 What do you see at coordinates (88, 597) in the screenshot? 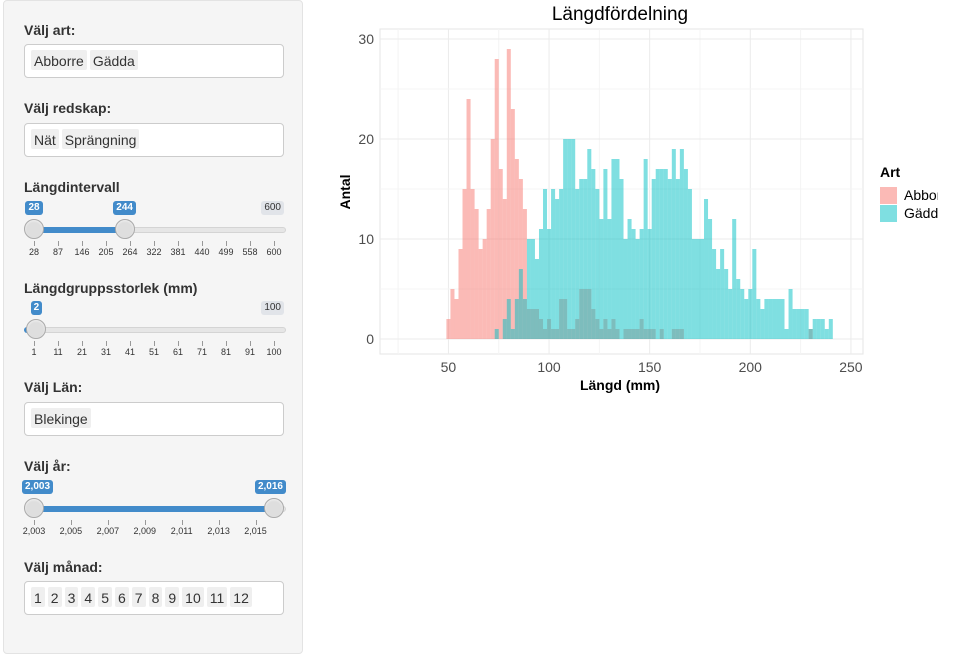
I see `selected-chip: 4` at bounding box center [88, 597].